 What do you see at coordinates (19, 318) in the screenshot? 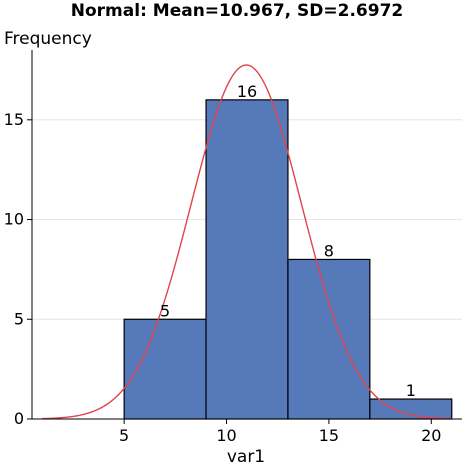
I see `y-tick-label-5: 5` at bounding box center [19, 318].